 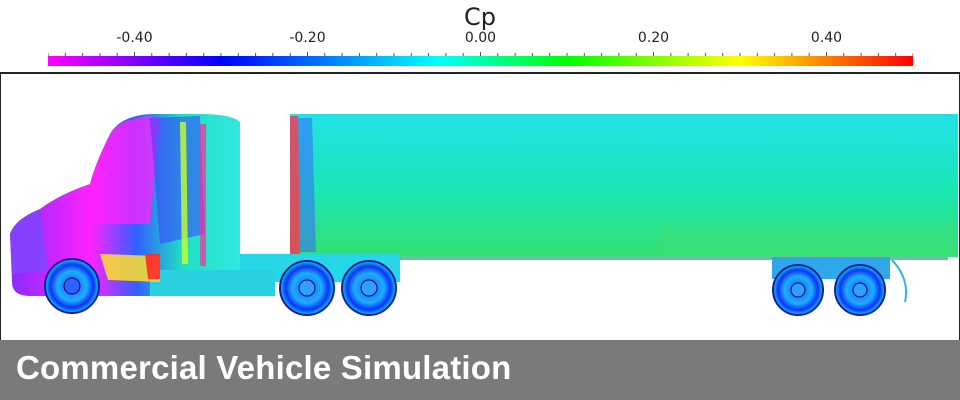 What do you see at coordinates (212, 283) in the screenshot?
I see `fuel-tank` at bounding box center [212, 283].